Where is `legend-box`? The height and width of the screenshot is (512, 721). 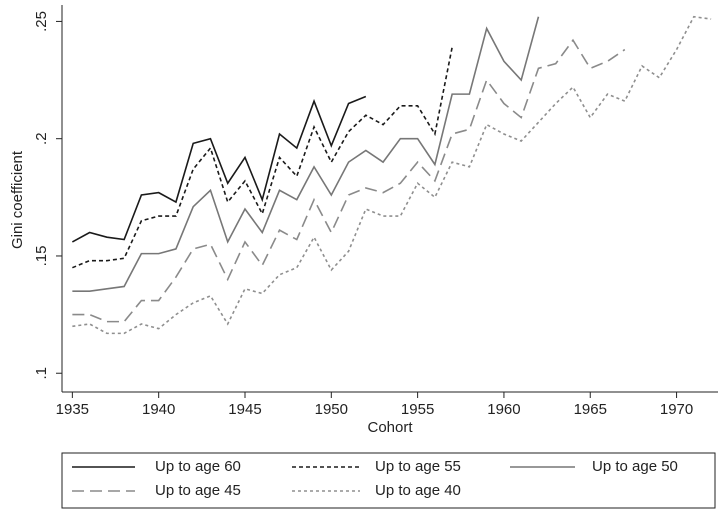
legend-box is located at coordinates (388, 480).